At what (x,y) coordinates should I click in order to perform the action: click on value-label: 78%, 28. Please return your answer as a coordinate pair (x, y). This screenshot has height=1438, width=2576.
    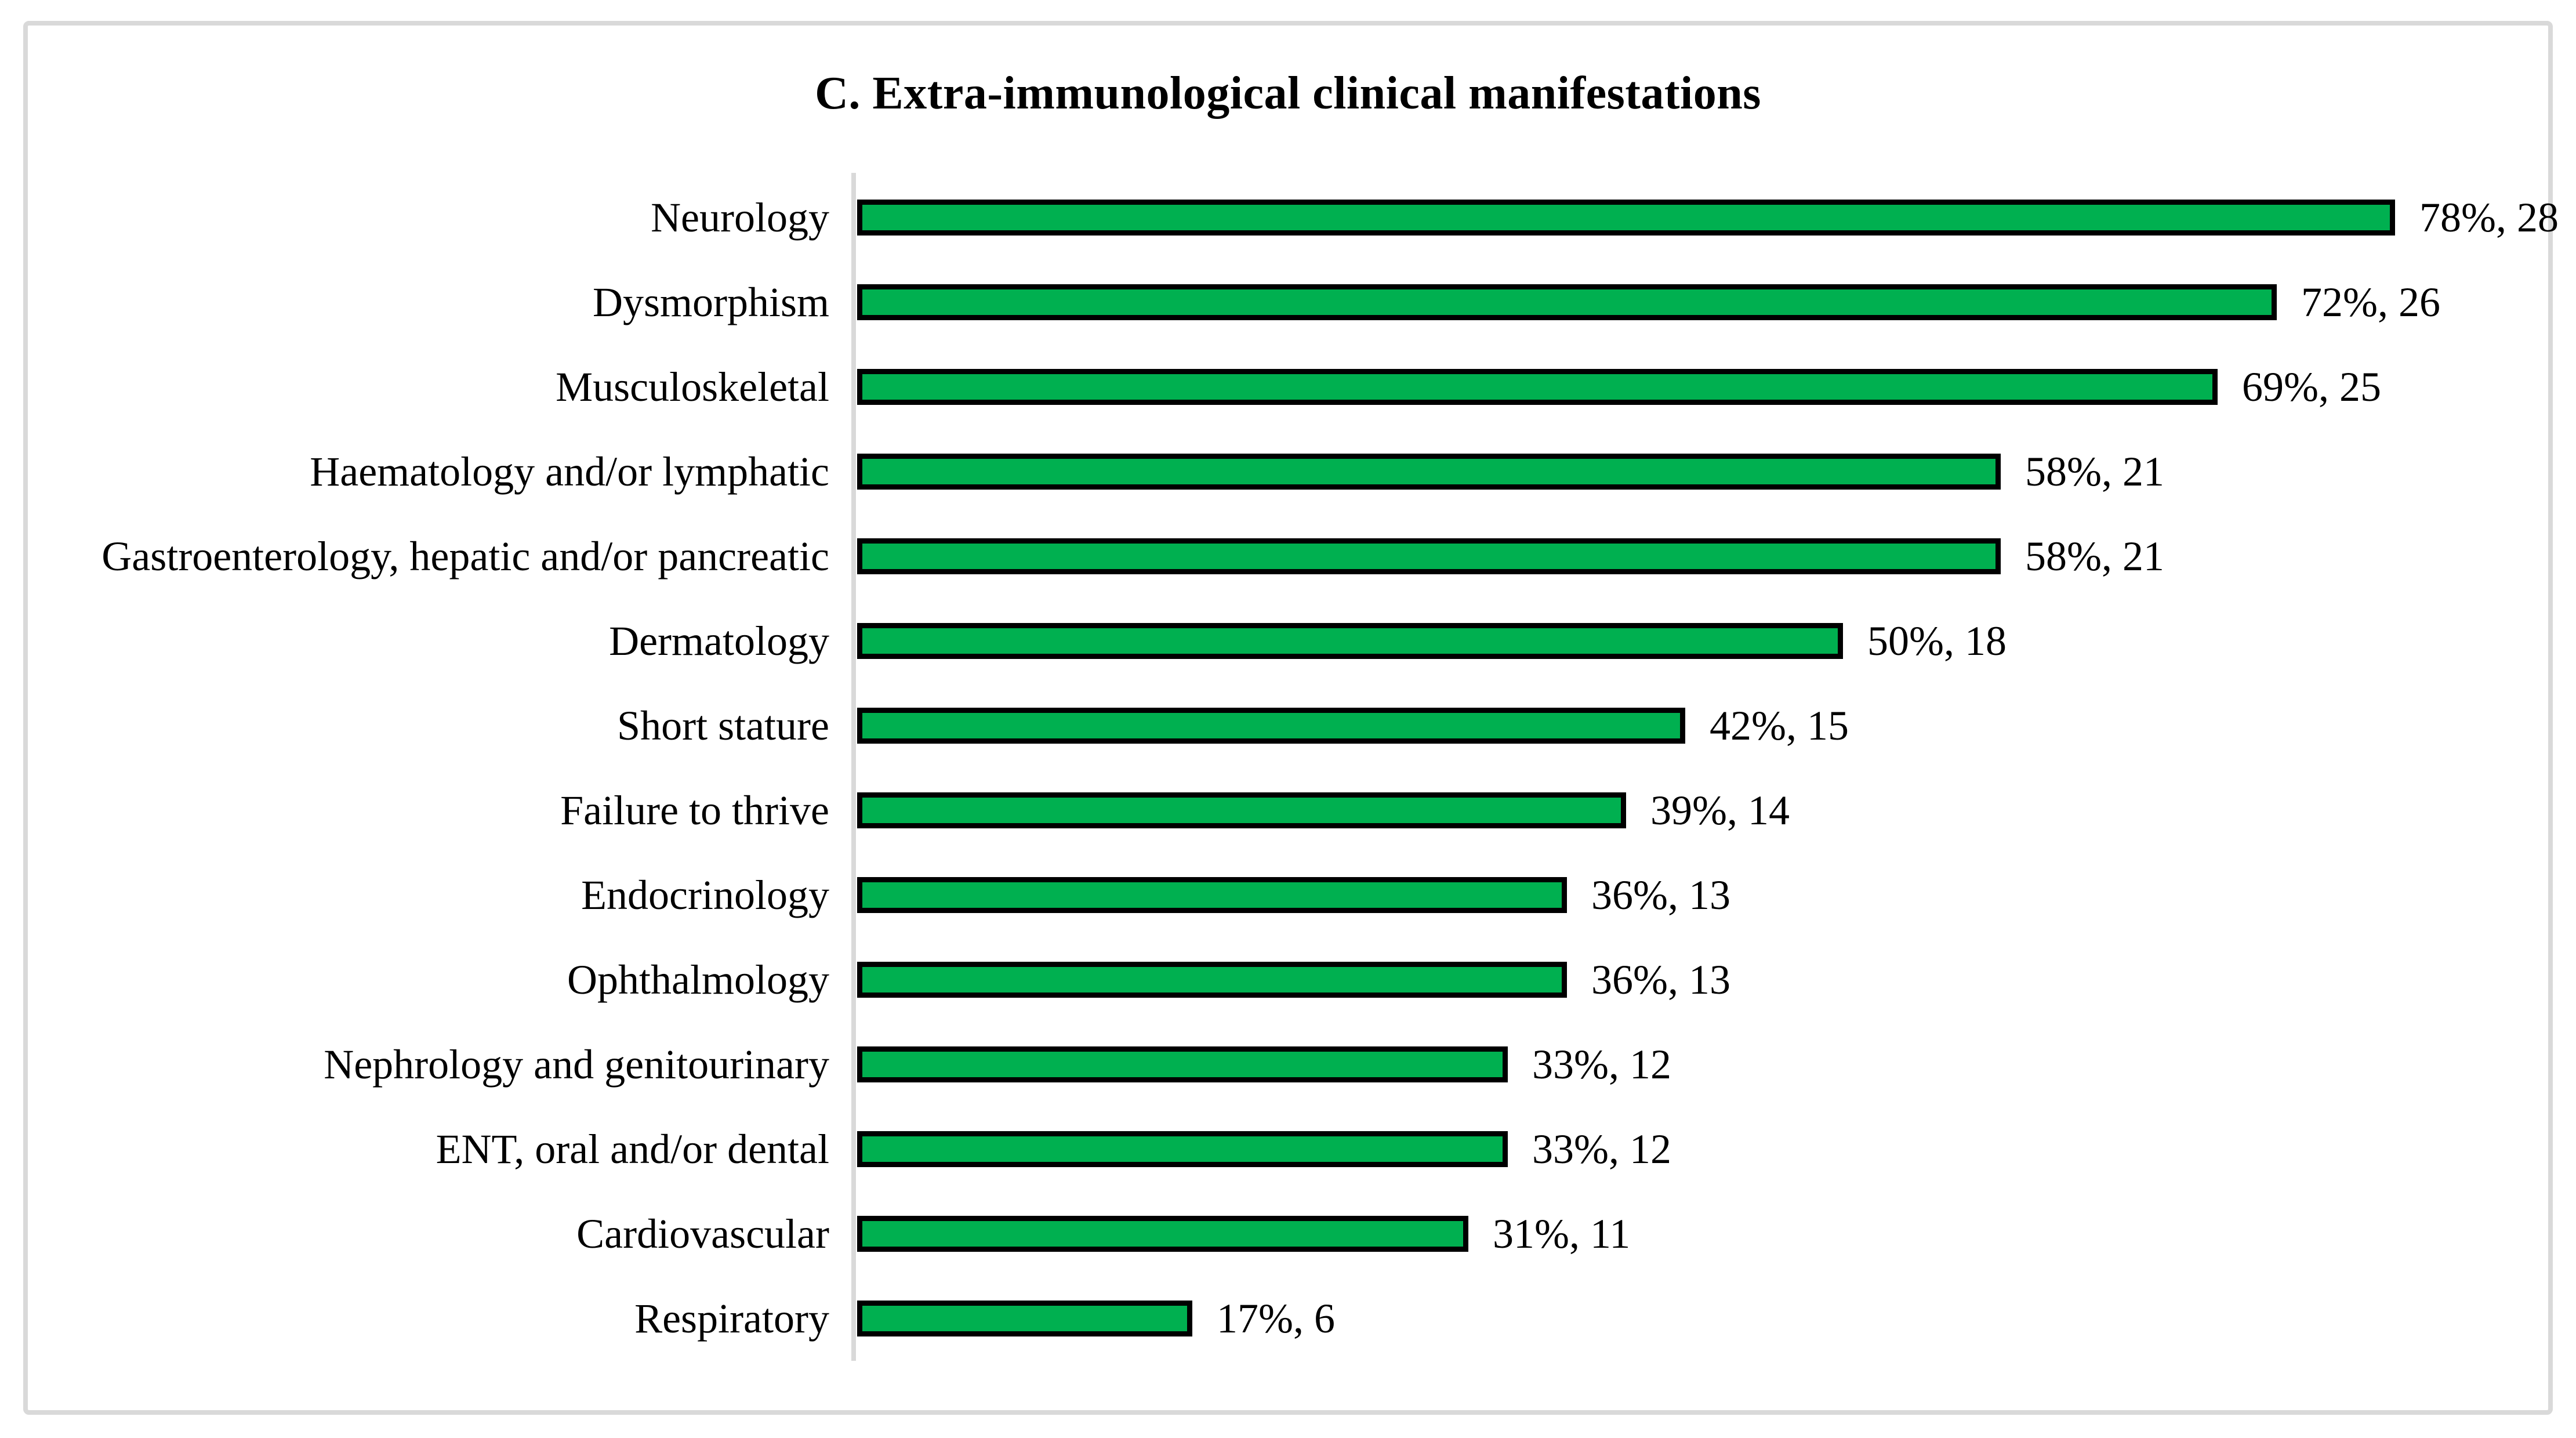
    Looking at the image, I should click on (2489, 217).